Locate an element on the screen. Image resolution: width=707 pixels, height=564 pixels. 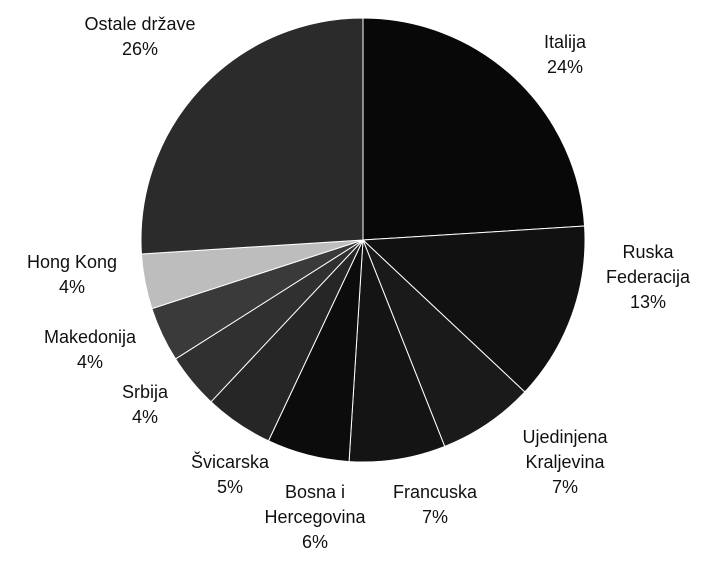
category-label: Italija is located at coordinates (565, 42).